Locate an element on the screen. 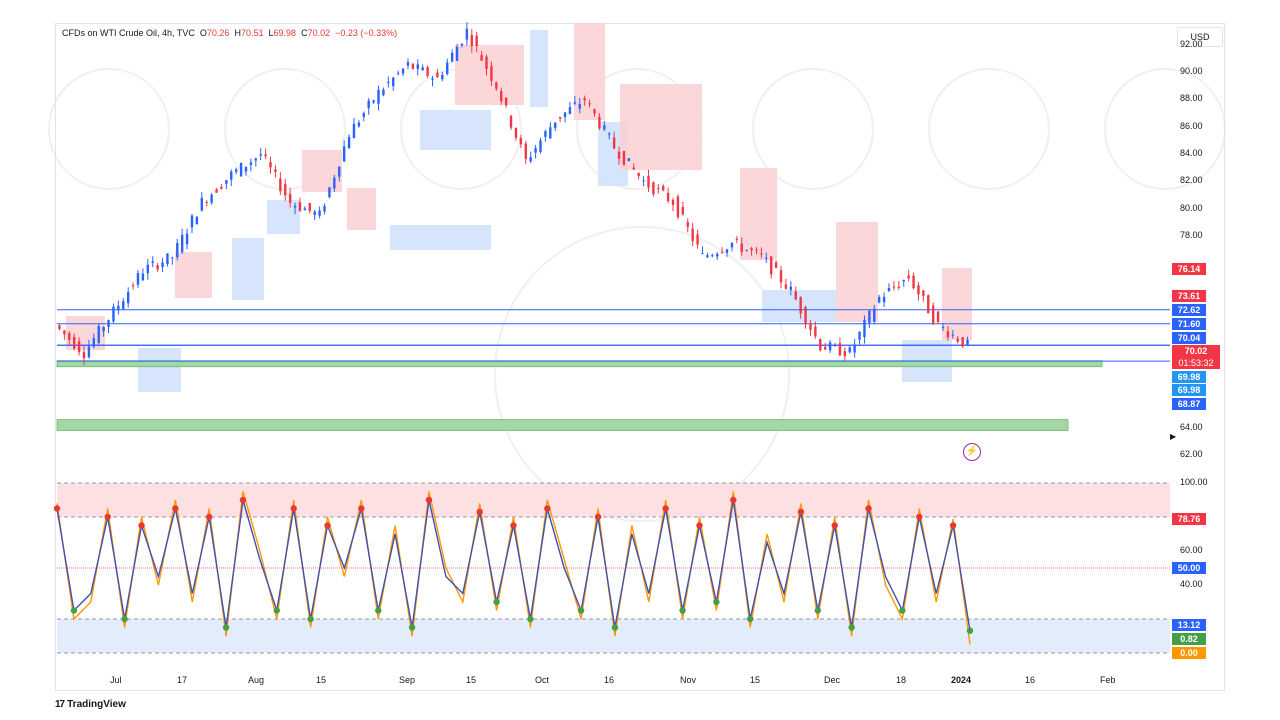 Image resolution: width=1280 pixels, height=720 pixels. time-tick-label: Aug is located at coordinates (256, 680).